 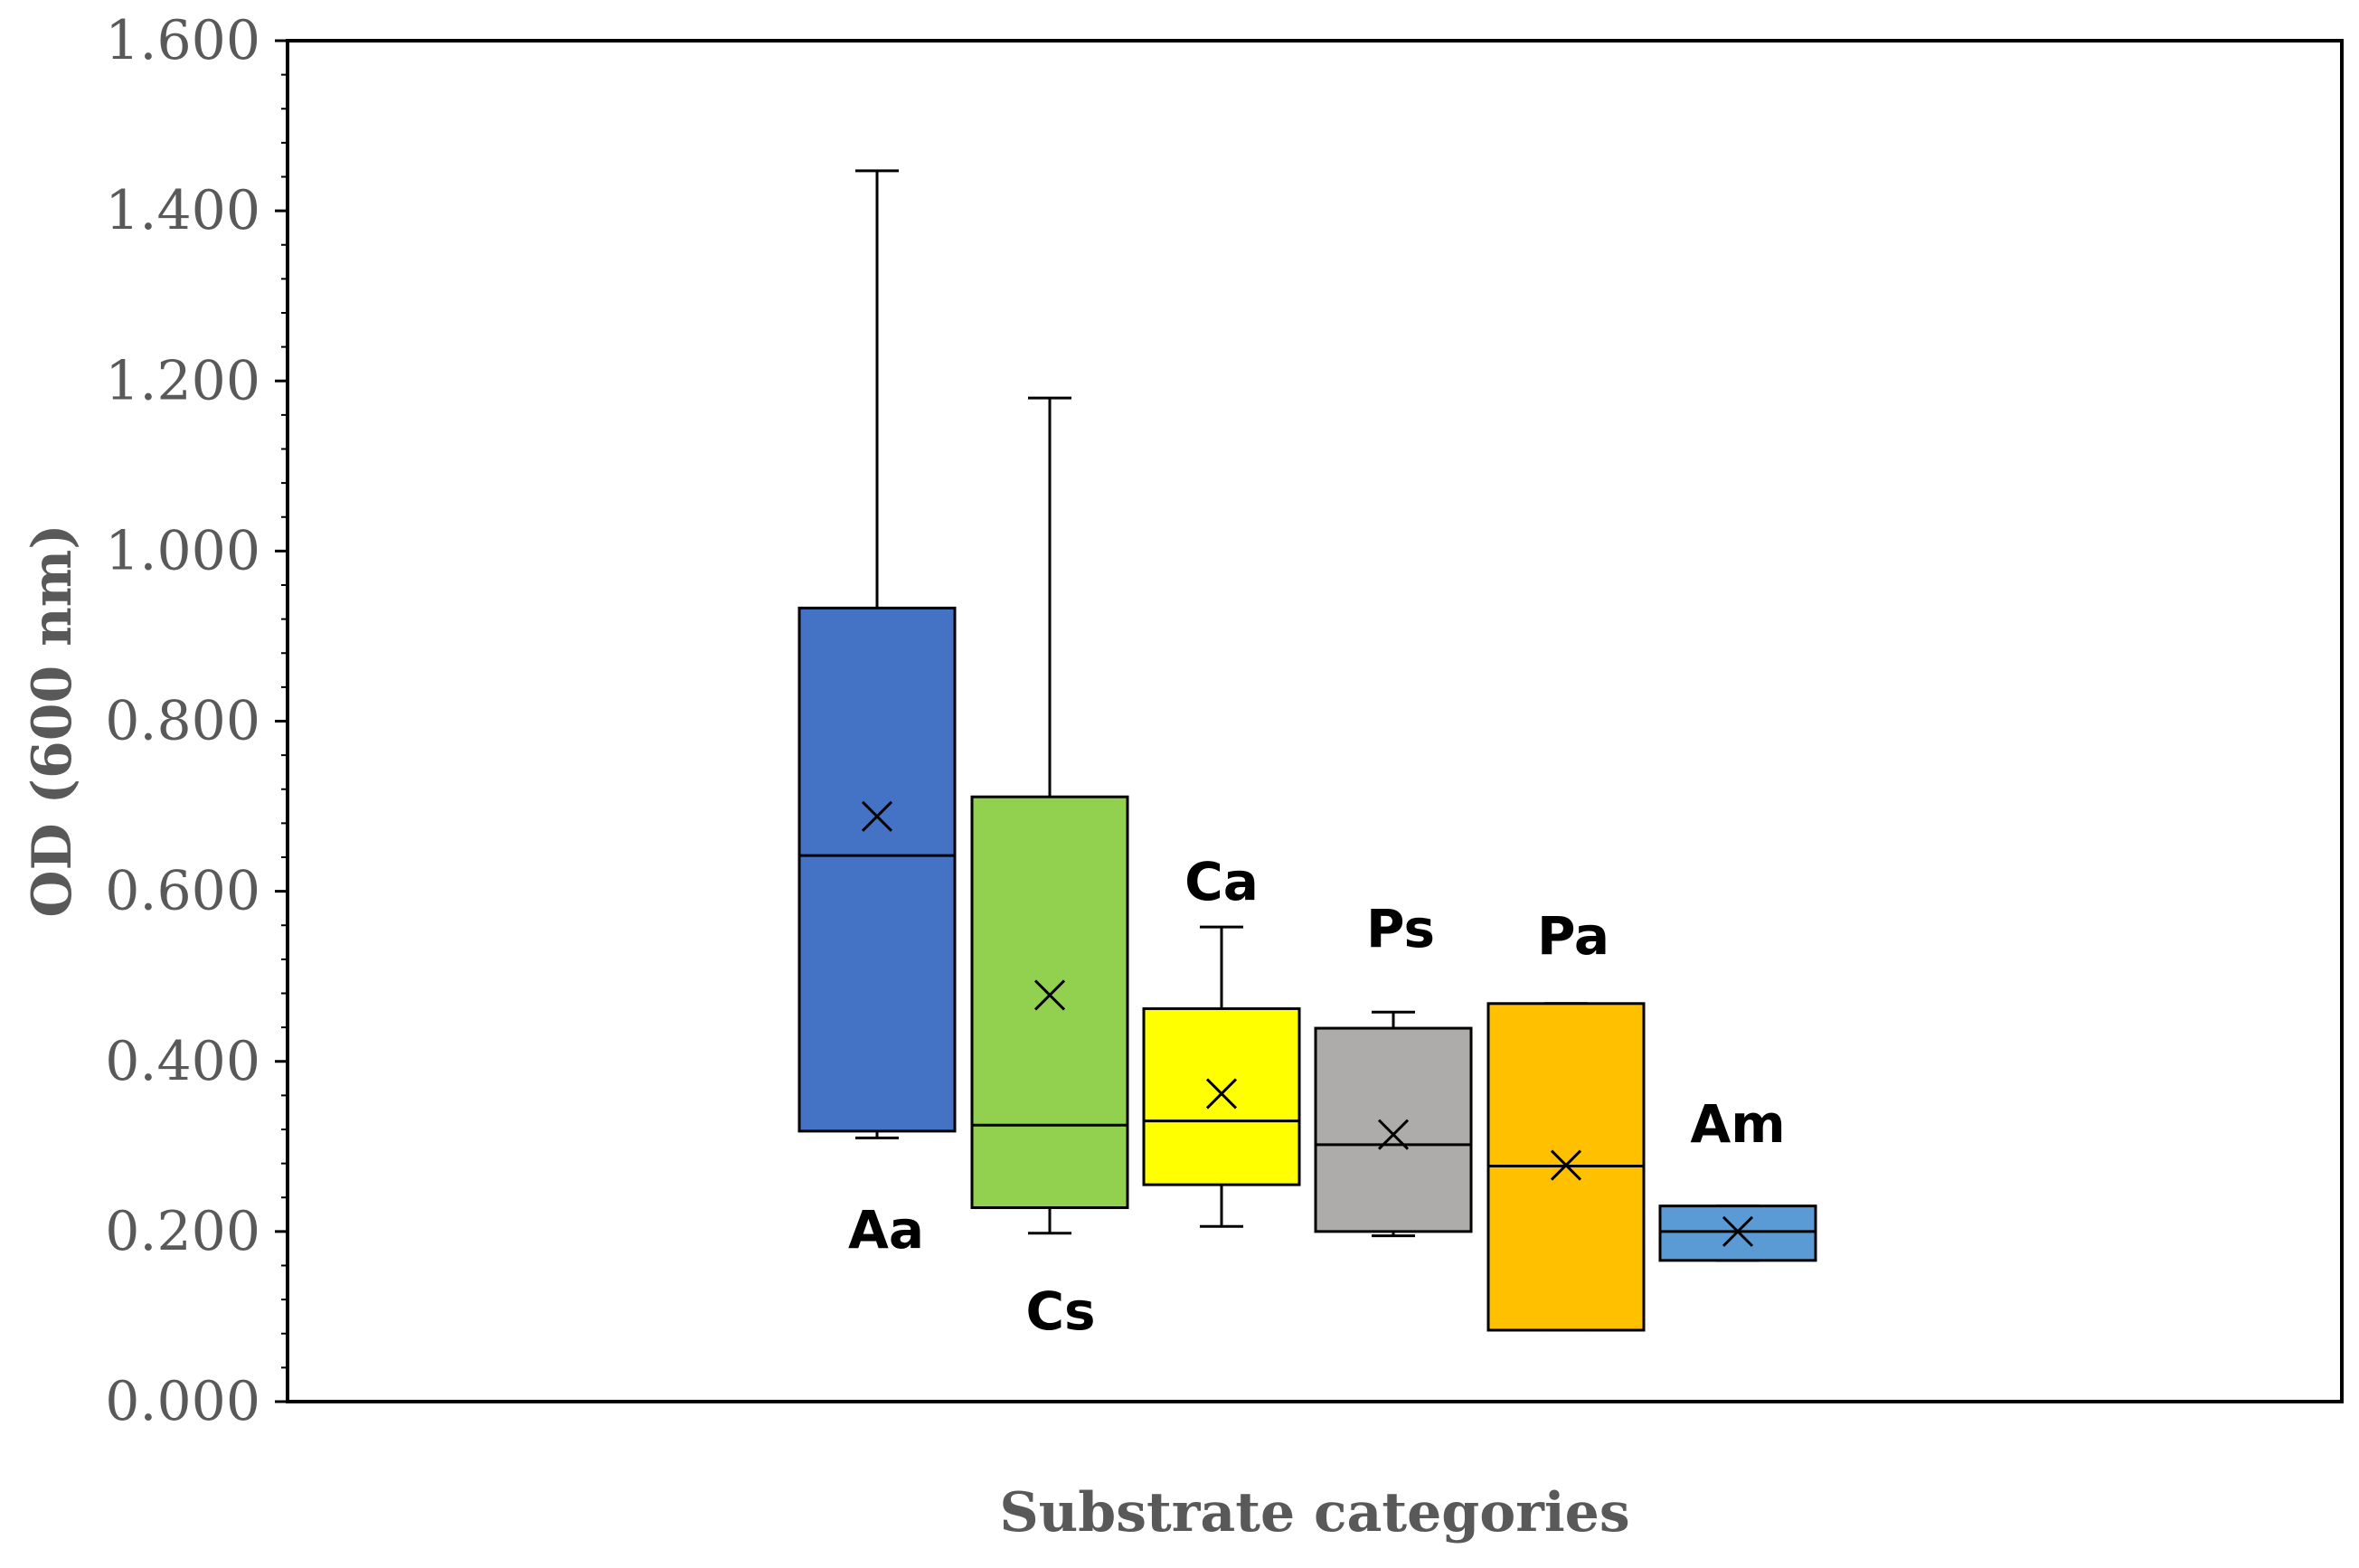 What do you see at coordinates (1314, 1512) in the screenshot?
I see `x-axis-title: Substrate categories` at bounding box center [1314, 1512].